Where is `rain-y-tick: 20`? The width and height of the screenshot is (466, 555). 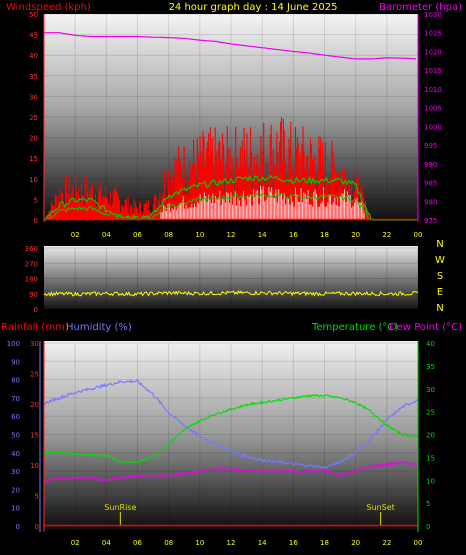
rain-y-tick: 20 is located at coordinates (34, 405).